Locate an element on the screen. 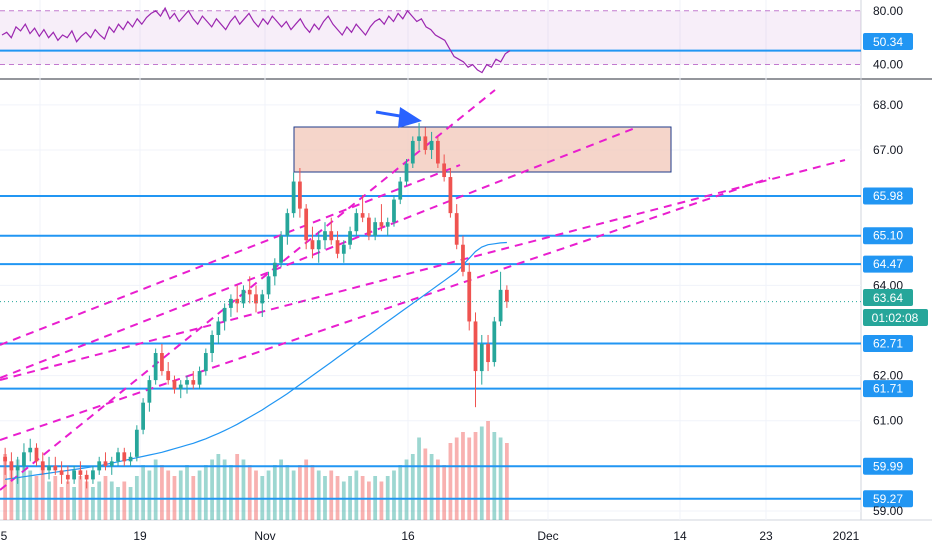  price-tick-label: 62.71 is located at coordinates (888, 344).